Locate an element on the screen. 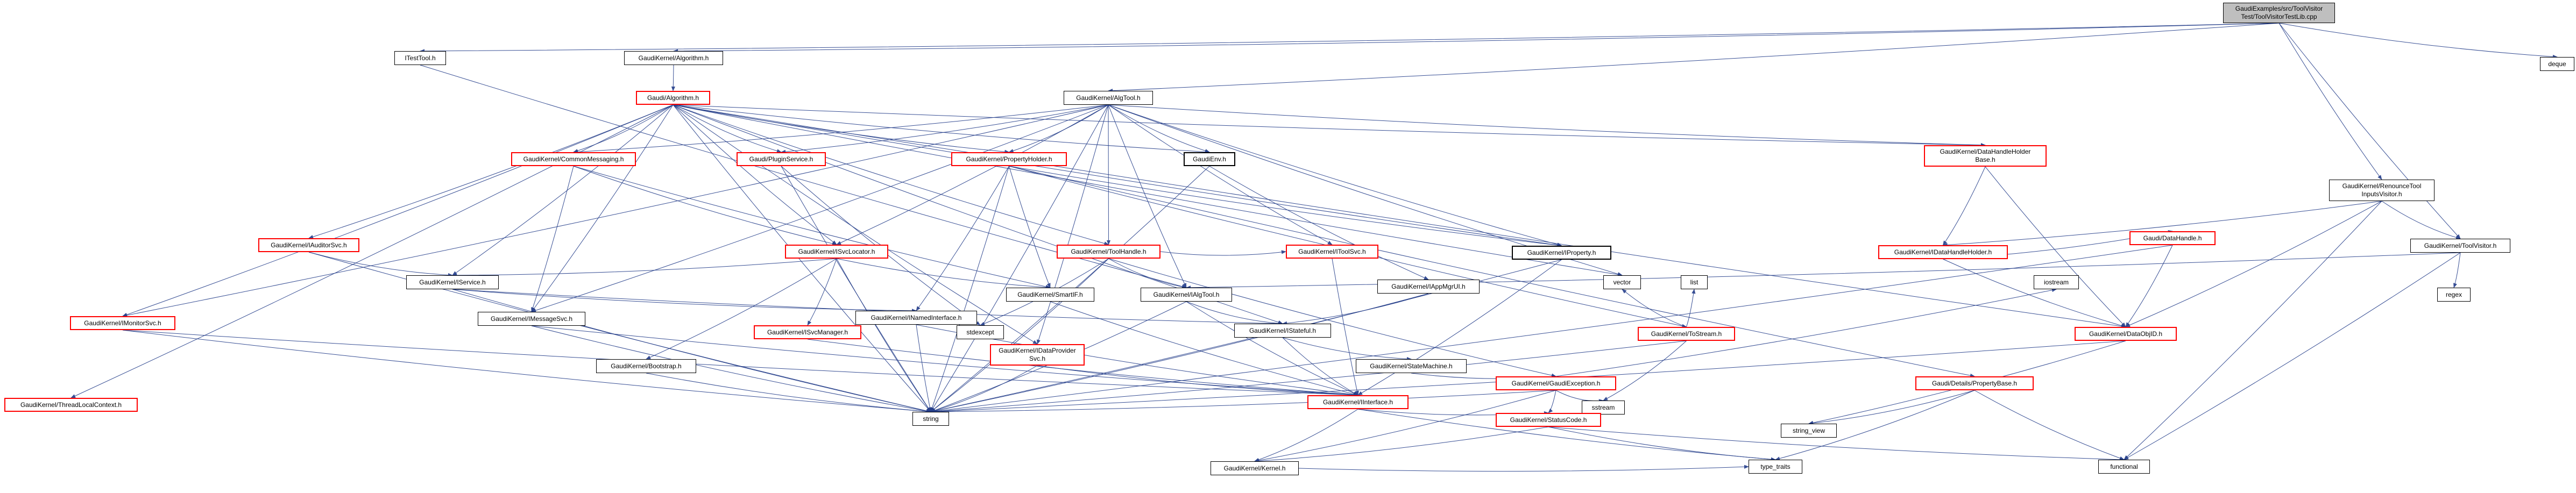 The image size is (2576, 493). graph-node-IProperty: GaudiKernel/IProperty.h is located at coordinates (1561, 253).